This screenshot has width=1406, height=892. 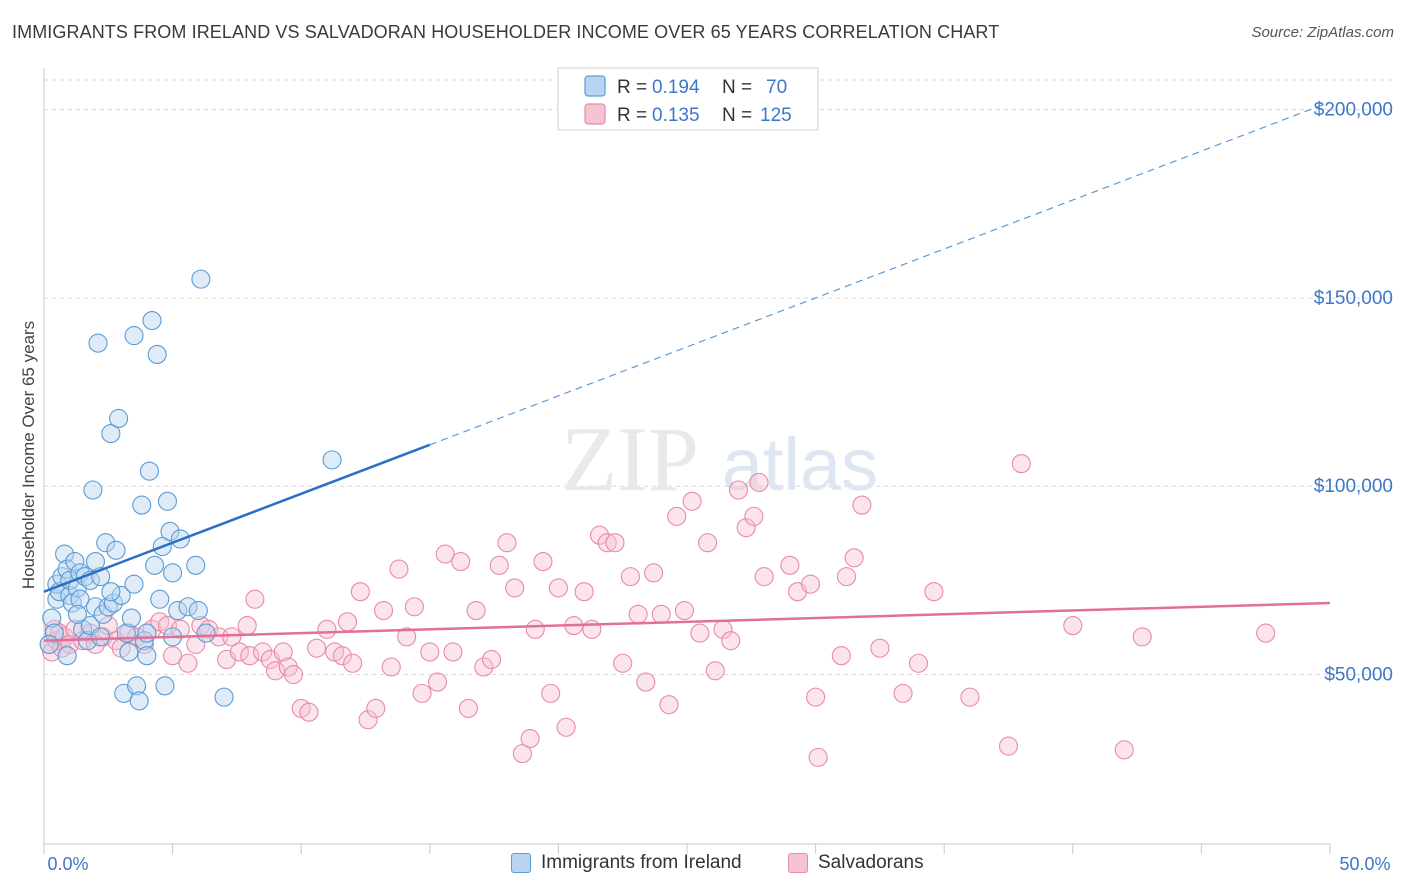 What do you see at coordinates (1353, 298) in the screenshot?
I see `y-tick-label-2: $150,000` at bounding box center [1353, 298].